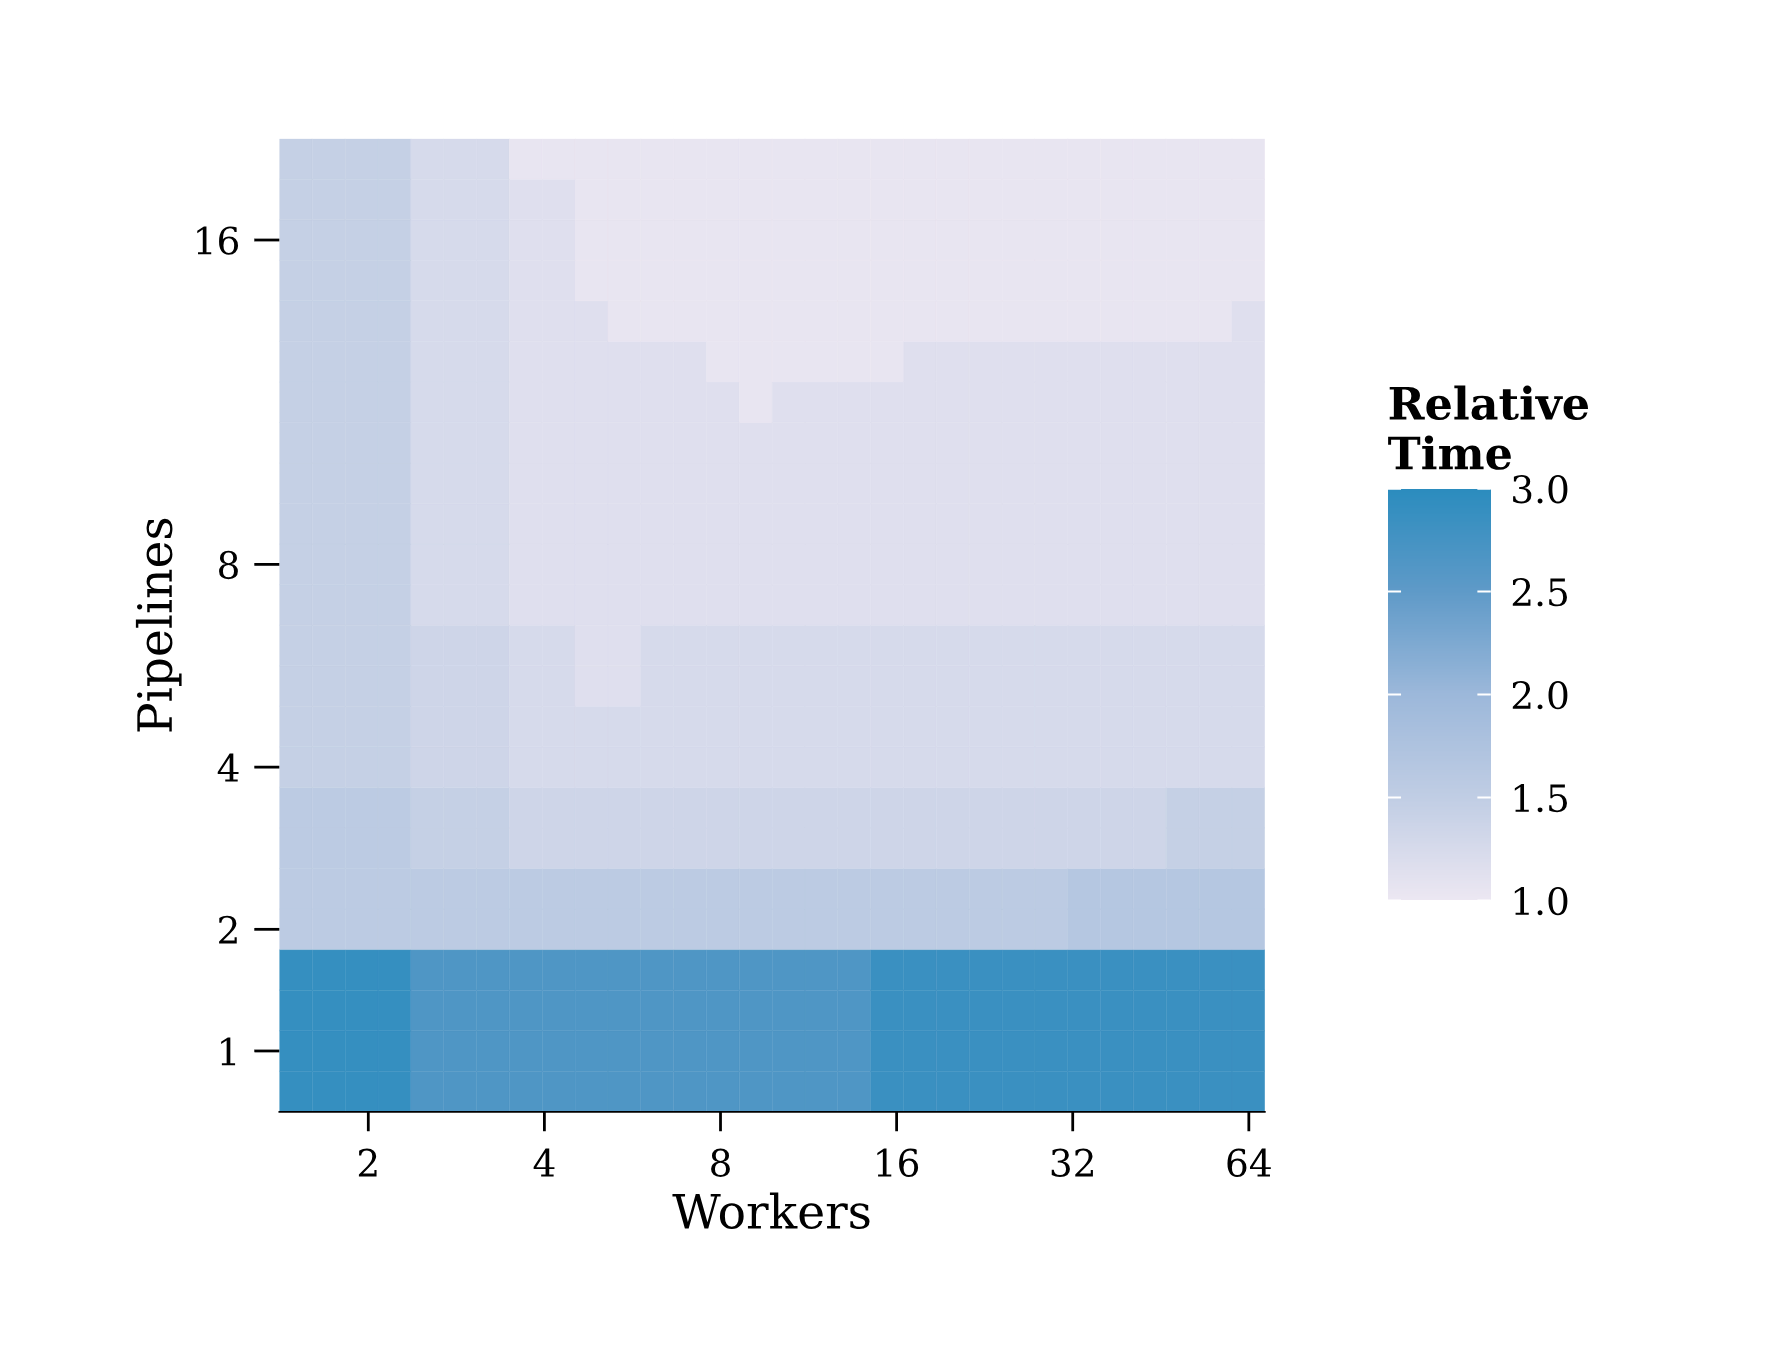 The width and height of the screenshot is (1779, 1346). What do you see at coordinates (367, 1162) in the screenshot?
I see `x-tick-label: 2` at bounding box center [367, 1162].